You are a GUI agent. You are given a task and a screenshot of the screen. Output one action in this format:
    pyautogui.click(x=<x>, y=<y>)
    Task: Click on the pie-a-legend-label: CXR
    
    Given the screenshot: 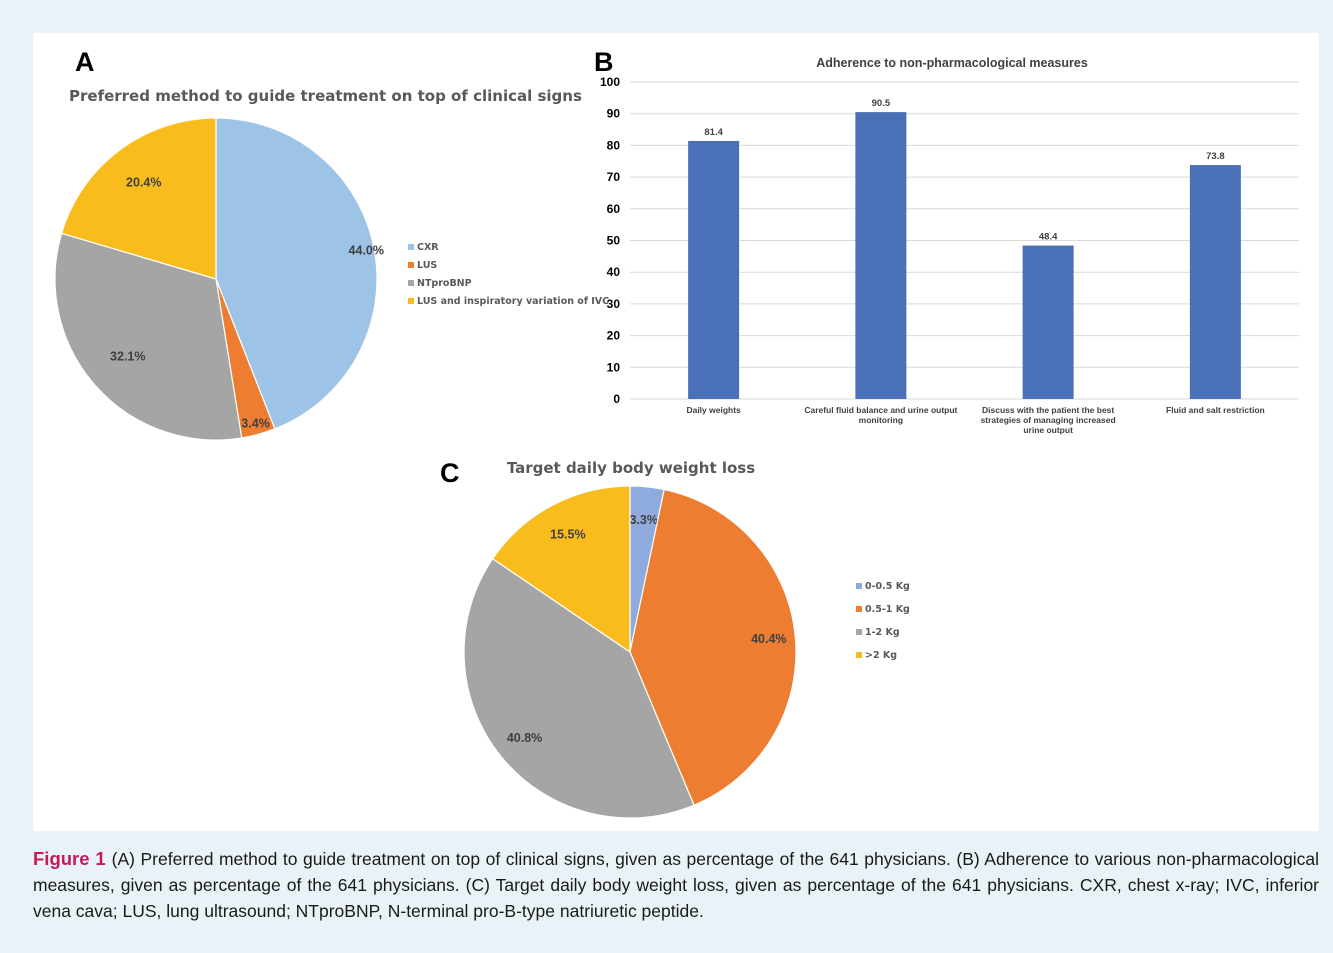 What is the action you would take?
    pyautogui.click(x=428, y=247)
    